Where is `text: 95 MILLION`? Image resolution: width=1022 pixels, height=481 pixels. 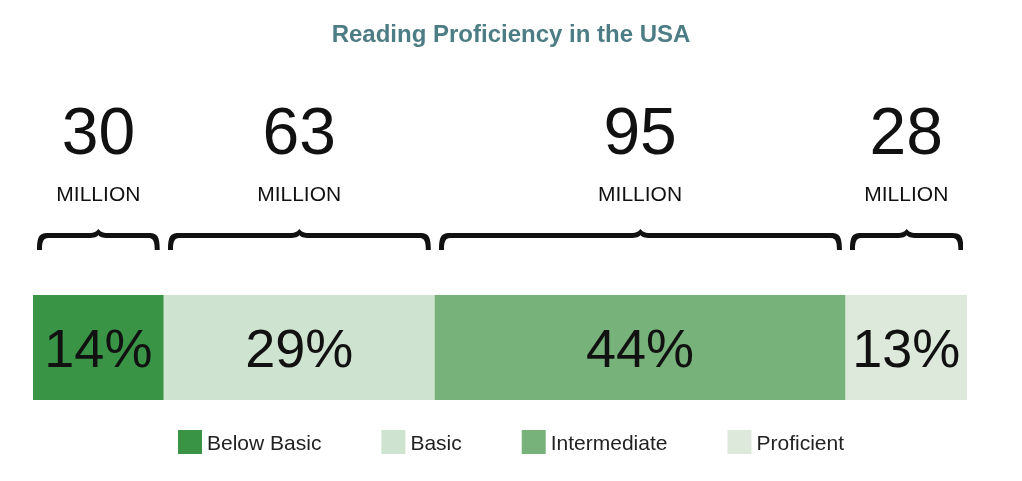 text: 95 MILLION is located at coordinates (640, 149).